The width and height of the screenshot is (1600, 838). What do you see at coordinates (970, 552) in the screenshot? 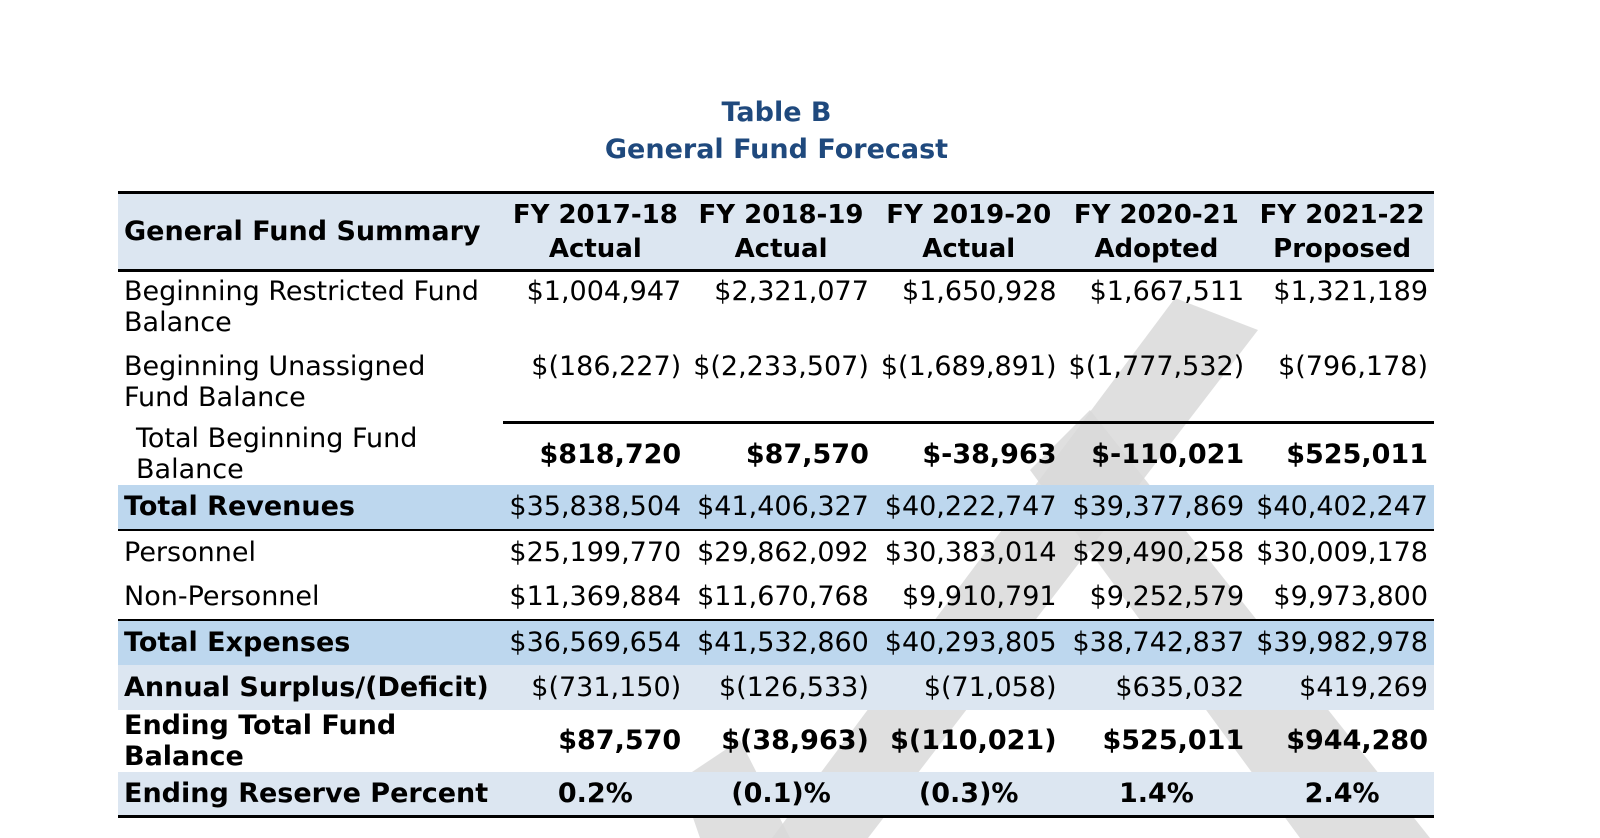
I see `table-cell: $30,383,014` at bounding box center [970, 552].